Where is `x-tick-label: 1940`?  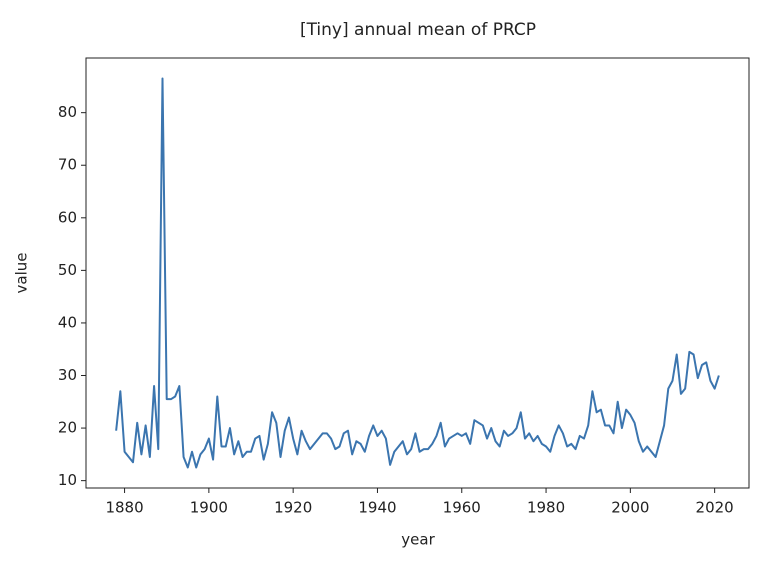 x-tick-label: 1940 is located at coordinates (377, 508).